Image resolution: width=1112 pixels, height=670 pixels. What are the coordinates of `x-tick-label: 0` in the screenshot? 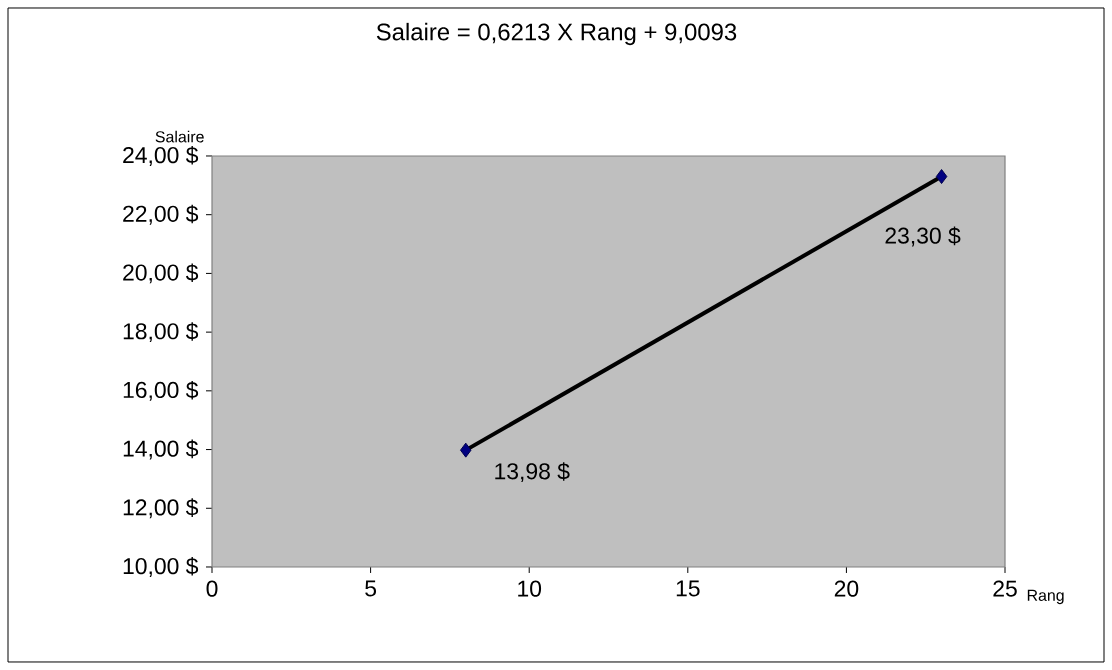 It's located at (212, 588).